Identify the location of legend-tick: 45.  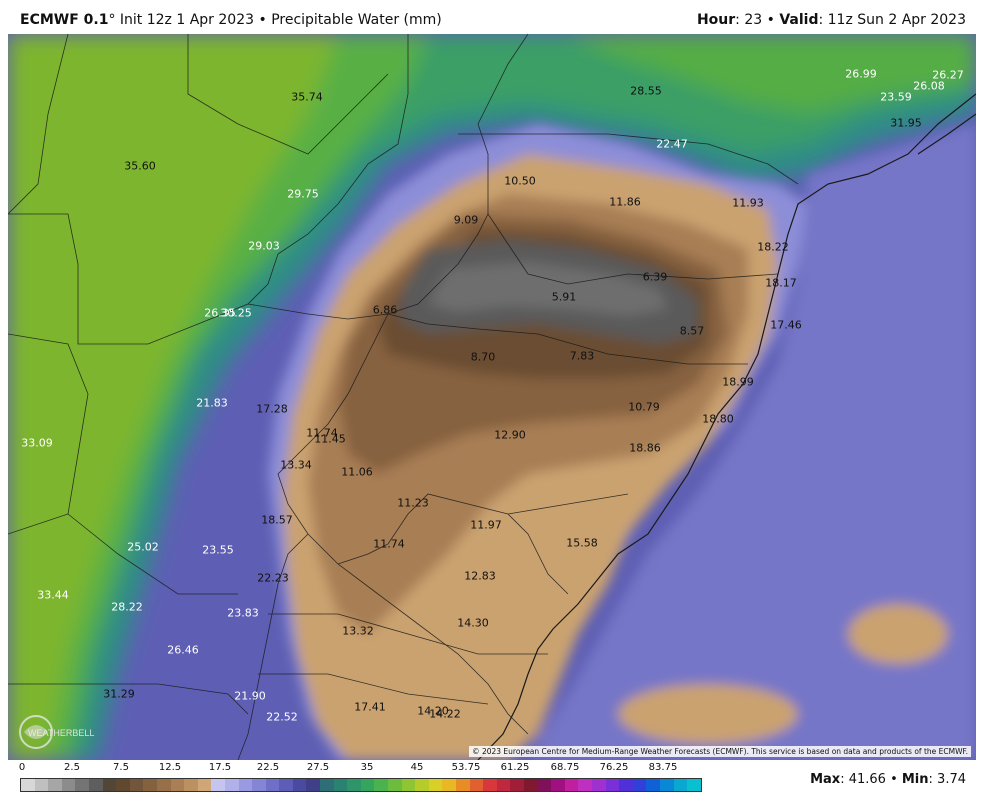
(417, 767).